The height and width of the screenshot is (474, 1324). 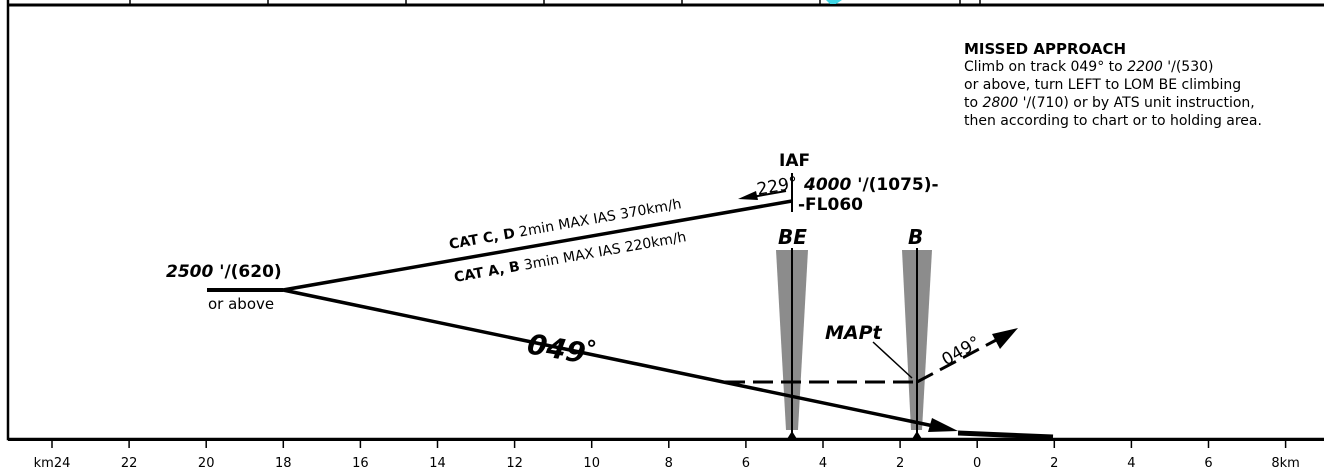 I want to click on scale-label: 16, so click(x=360, y=463).